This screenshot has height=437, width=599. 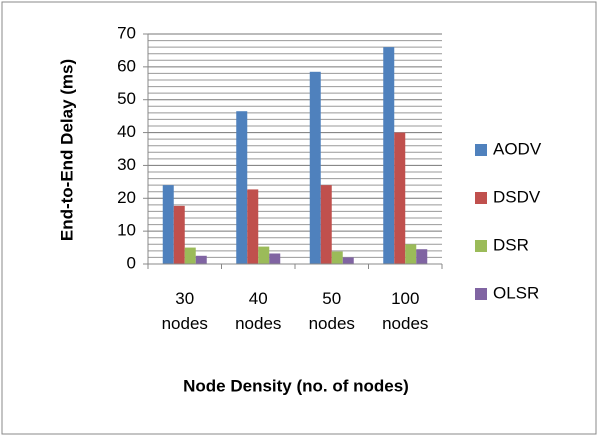 What do you see at coordinates (126, 164) in the screenshot?
I see `y-tick-label: 30` at bounding box center [126, 164].